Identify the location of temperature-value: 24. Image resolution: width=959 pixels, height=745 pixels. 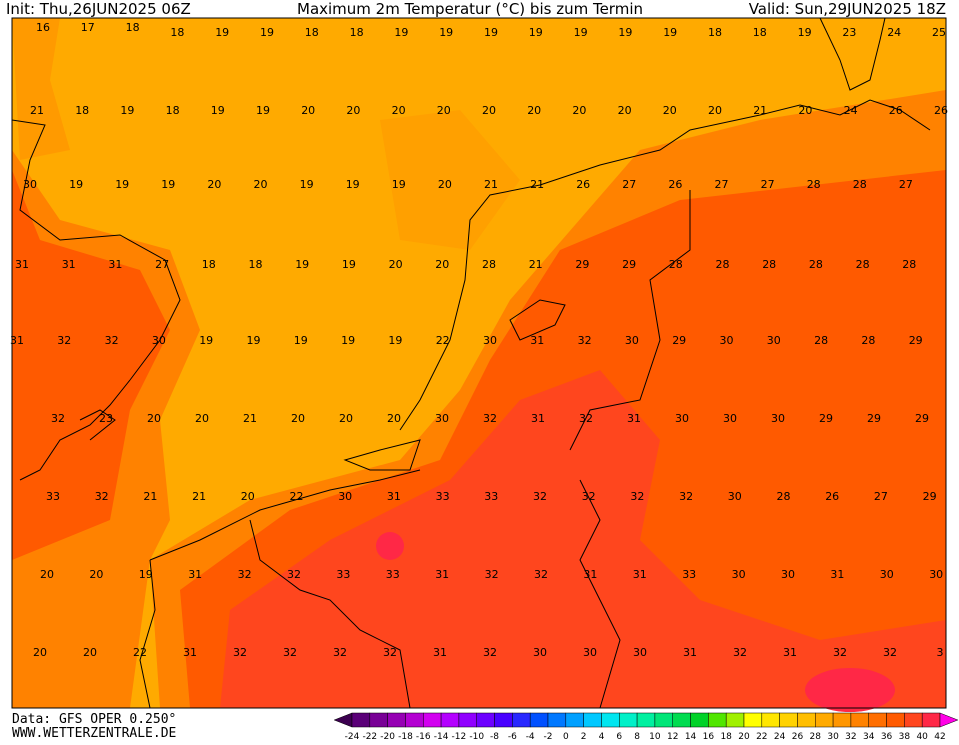
(894, 32).